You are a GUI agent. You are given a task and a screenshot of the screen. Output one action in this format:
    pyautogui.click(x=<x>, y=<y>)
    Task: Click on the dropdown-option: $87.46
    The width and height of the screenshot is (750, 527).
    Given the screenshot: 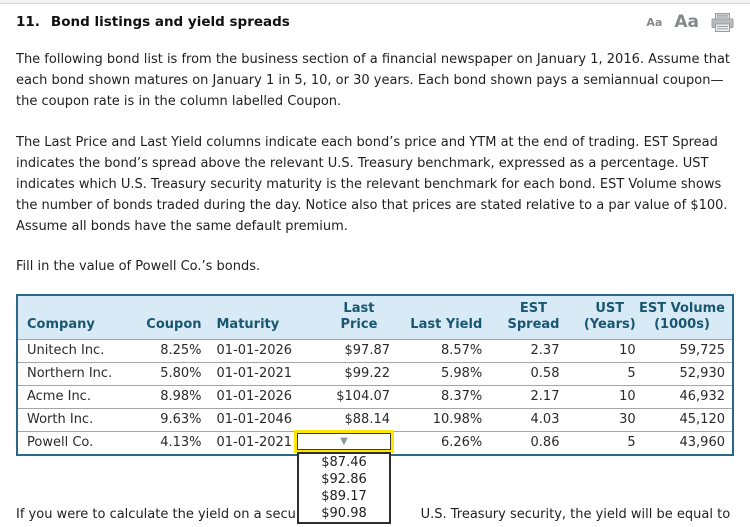 What is the action you would take?
    pyautogui.click(x=344, y=462)
    